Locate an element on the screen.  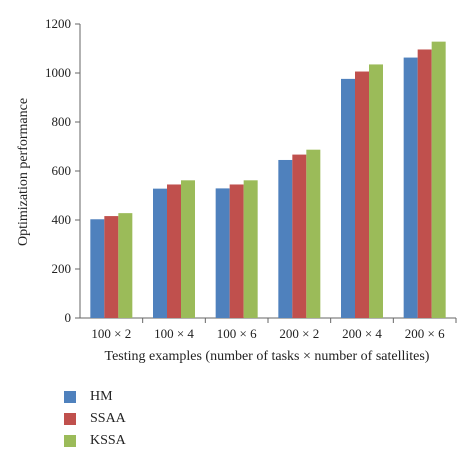
legend-swatch-hm is located at coordinates (70, 397).